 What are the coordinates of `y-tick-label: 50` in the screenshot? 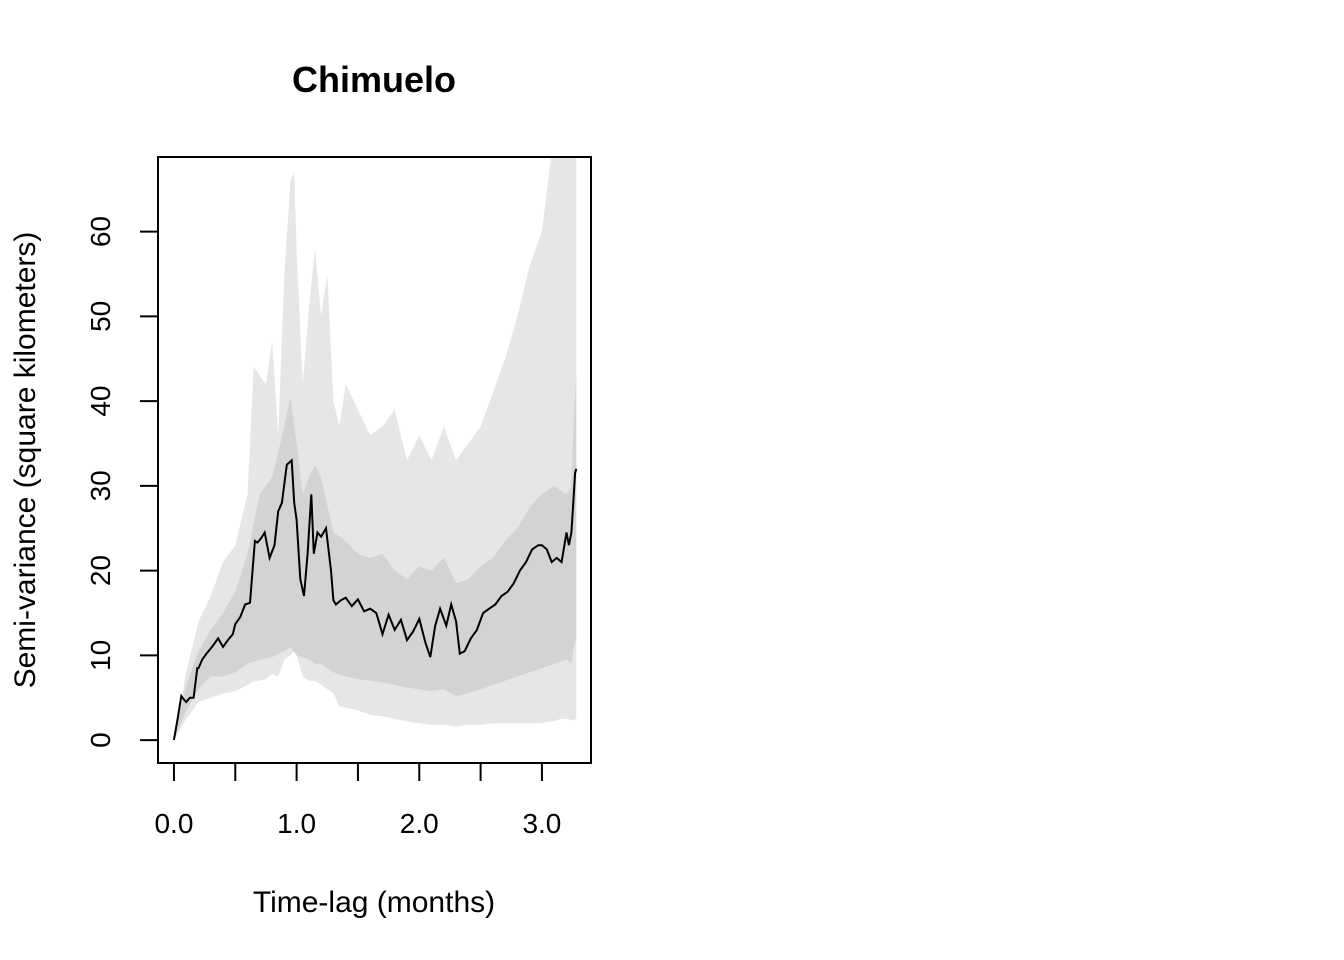 It's located at (100, 316).